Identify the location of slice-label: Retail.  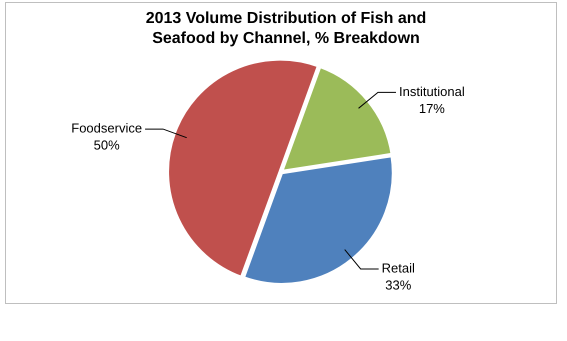
(398, 268).